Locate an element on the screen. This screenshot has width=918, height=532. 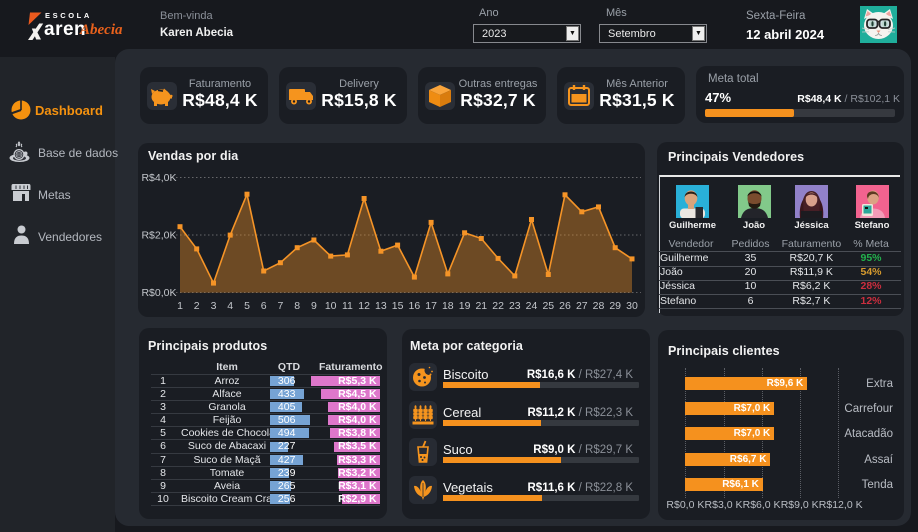
svg-text: 10 is located at coordinates (331, 306).